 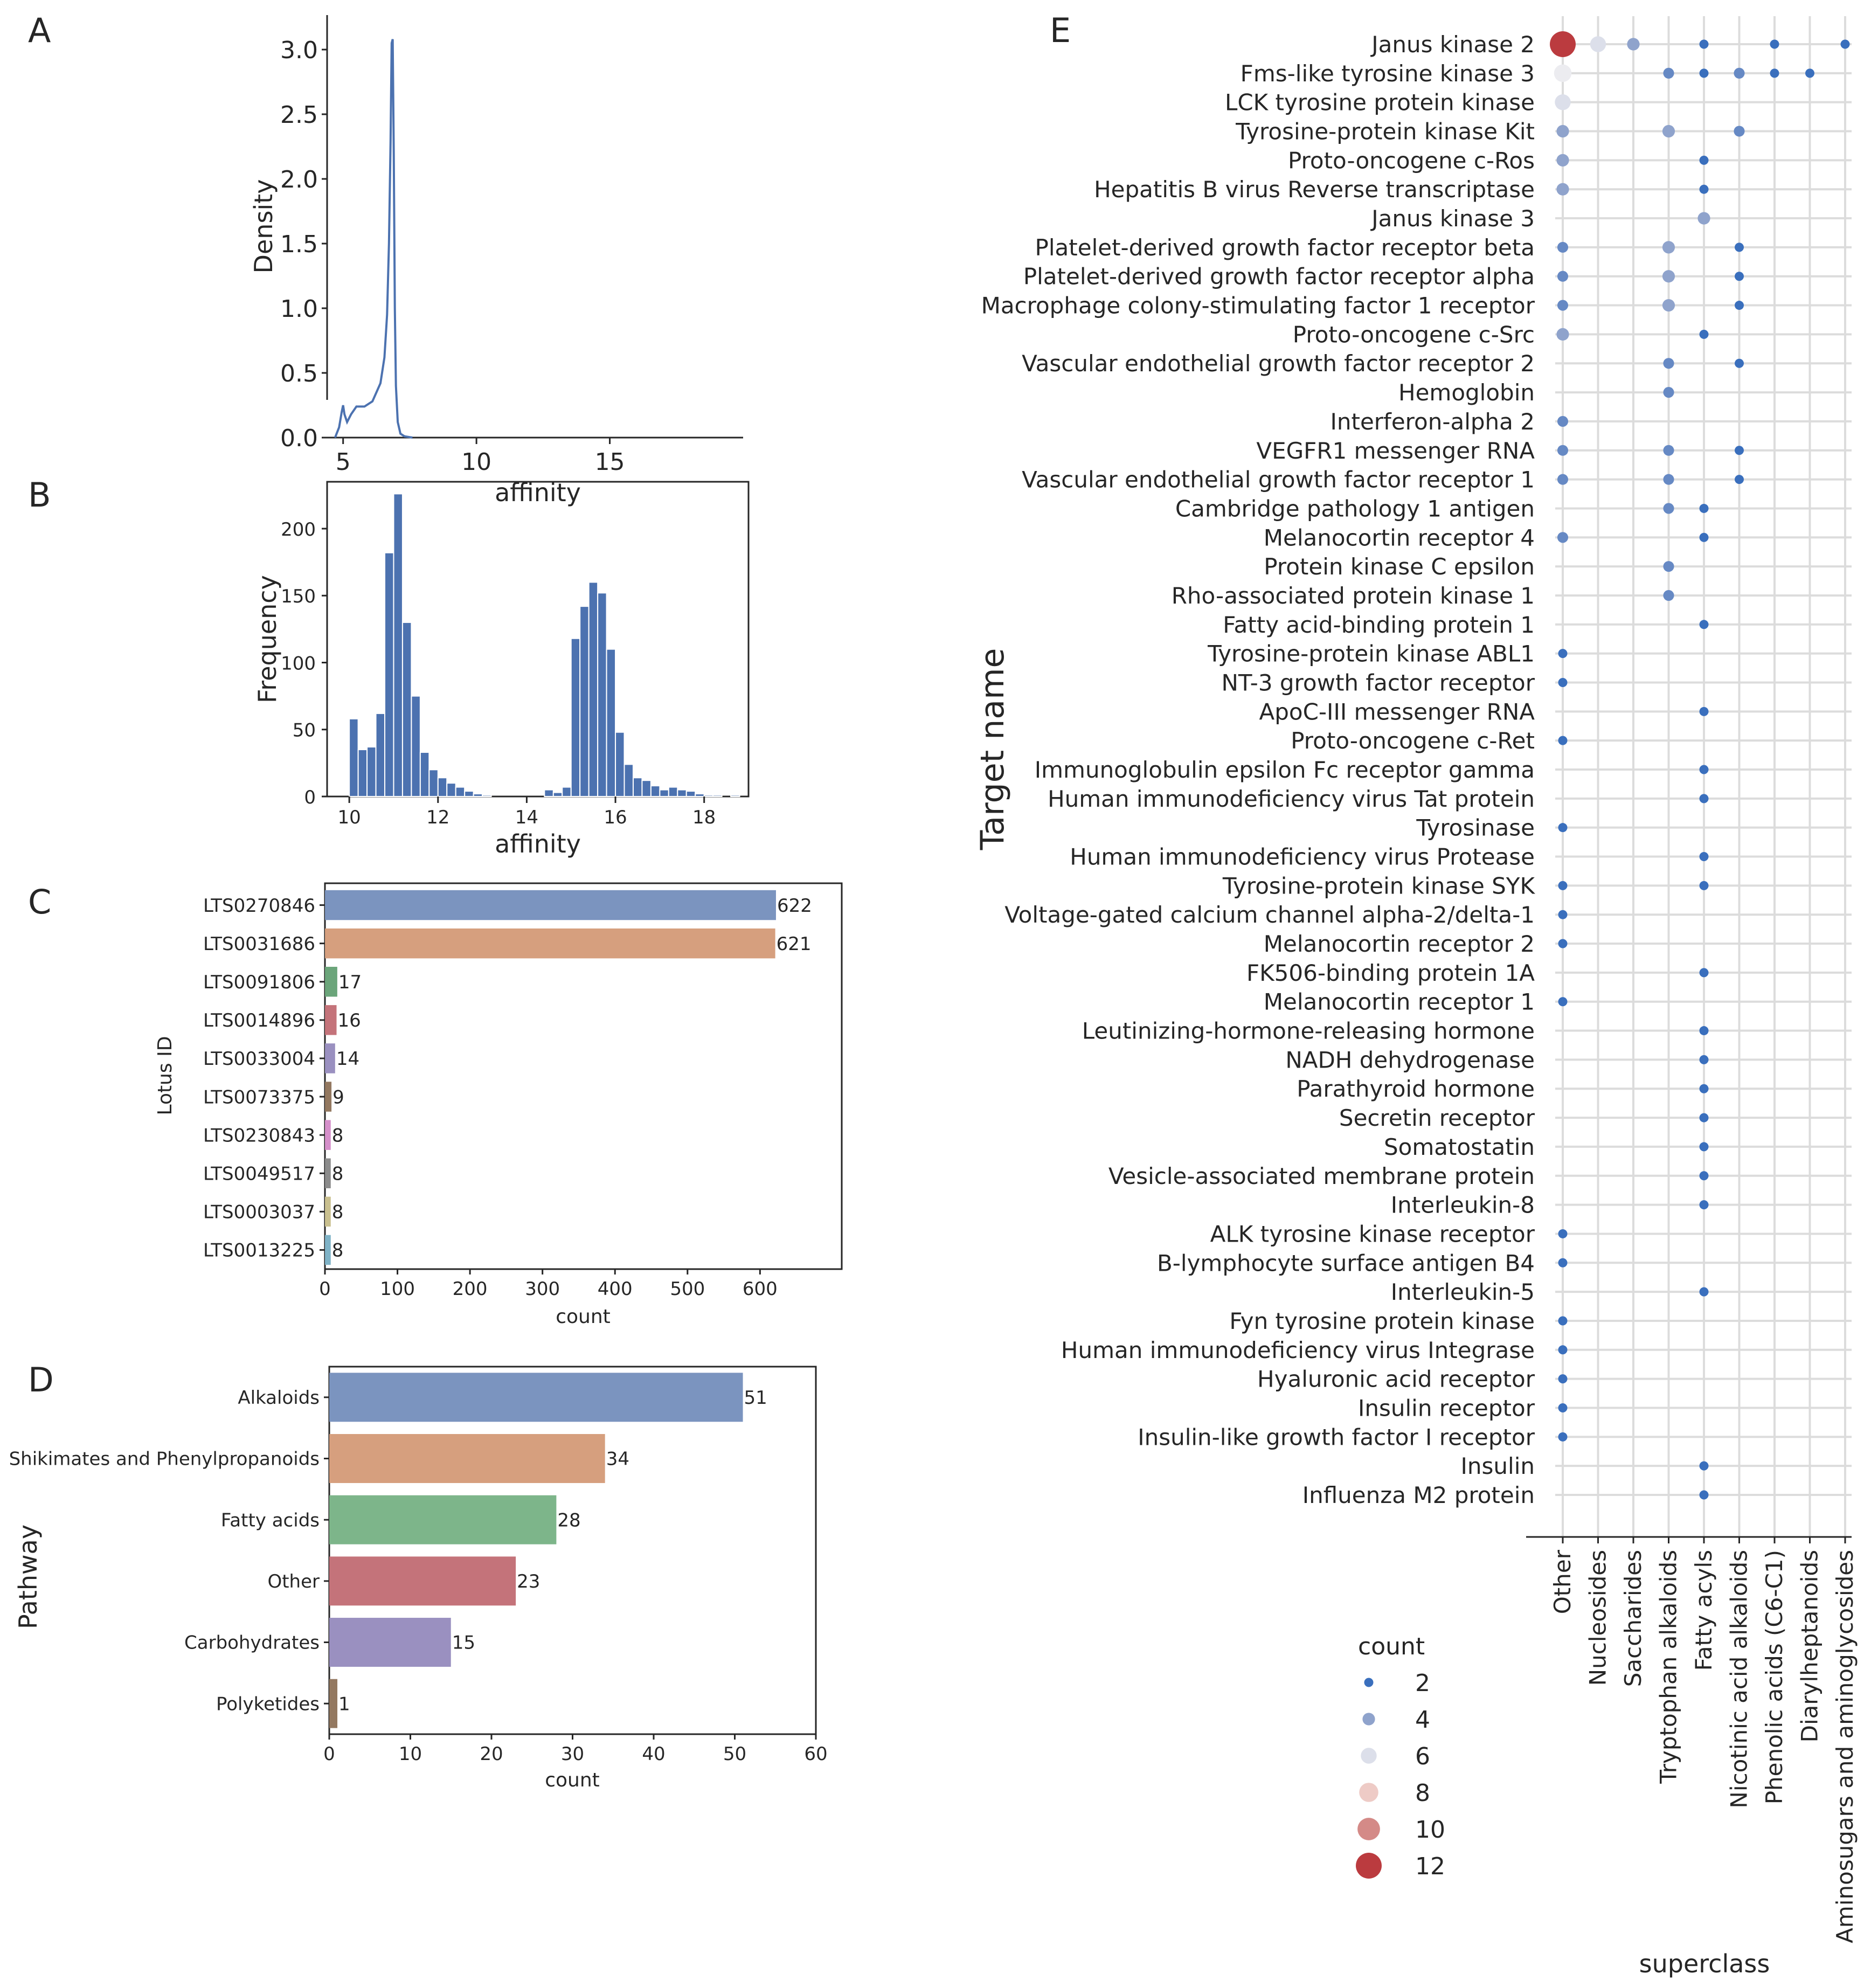 I want to click on panel-c-plot-frame, so click(x=583, y=1076).